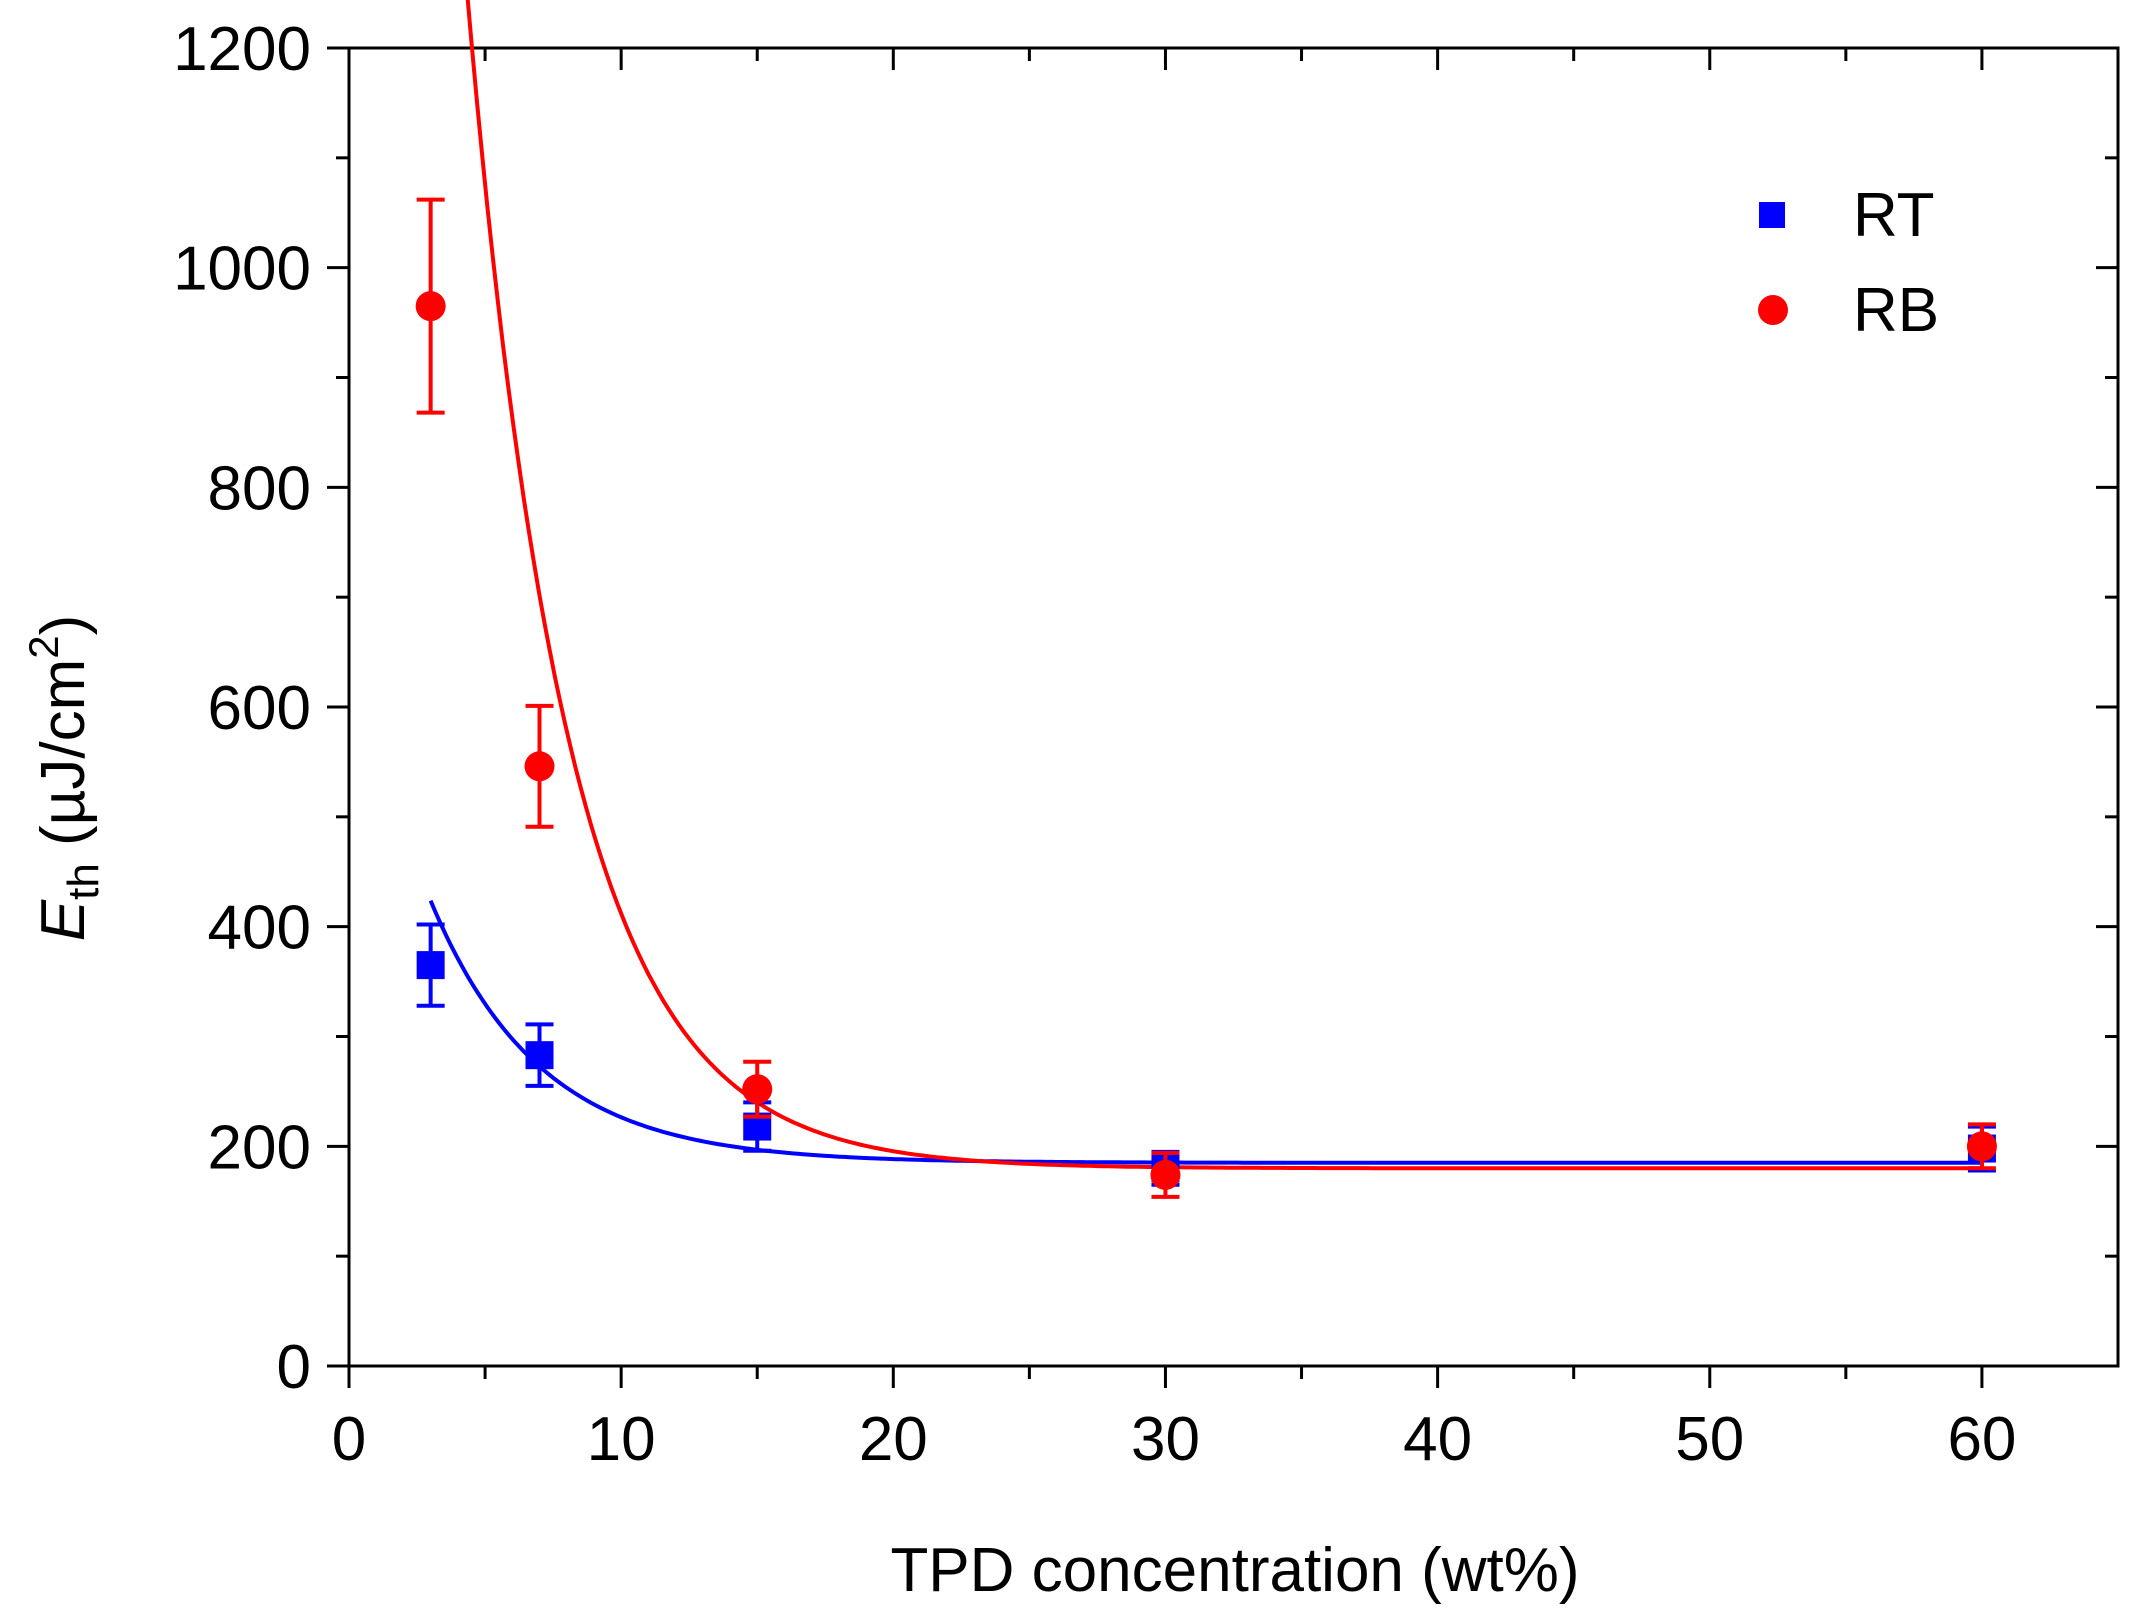  What do you see at coordinates (259, 928) in the screenshot?
I see `y-tick-label: 400` at bounding box center [259, 928].